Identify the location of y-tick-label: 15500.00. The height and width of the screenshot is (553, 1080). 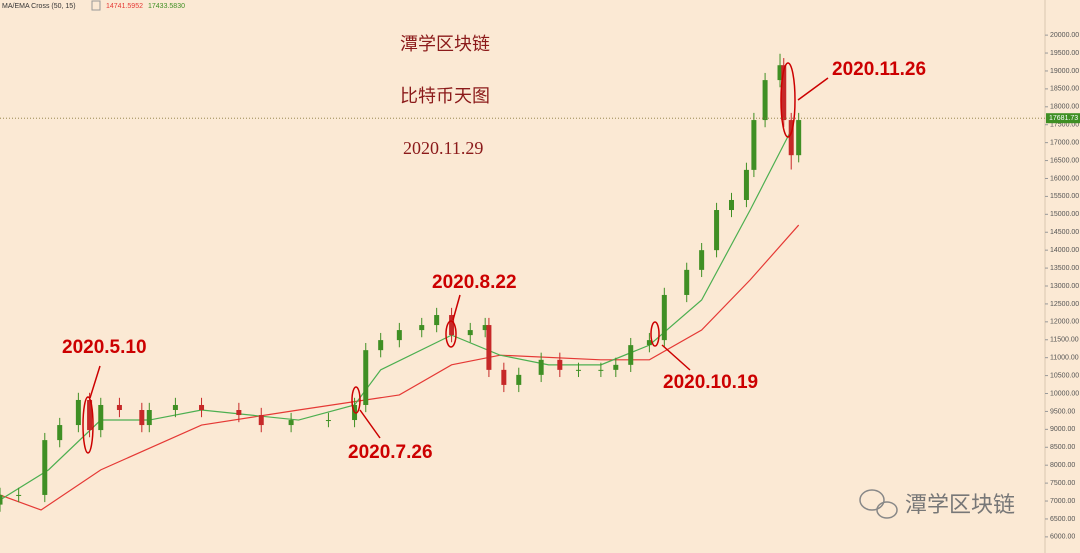
(1064, 196).